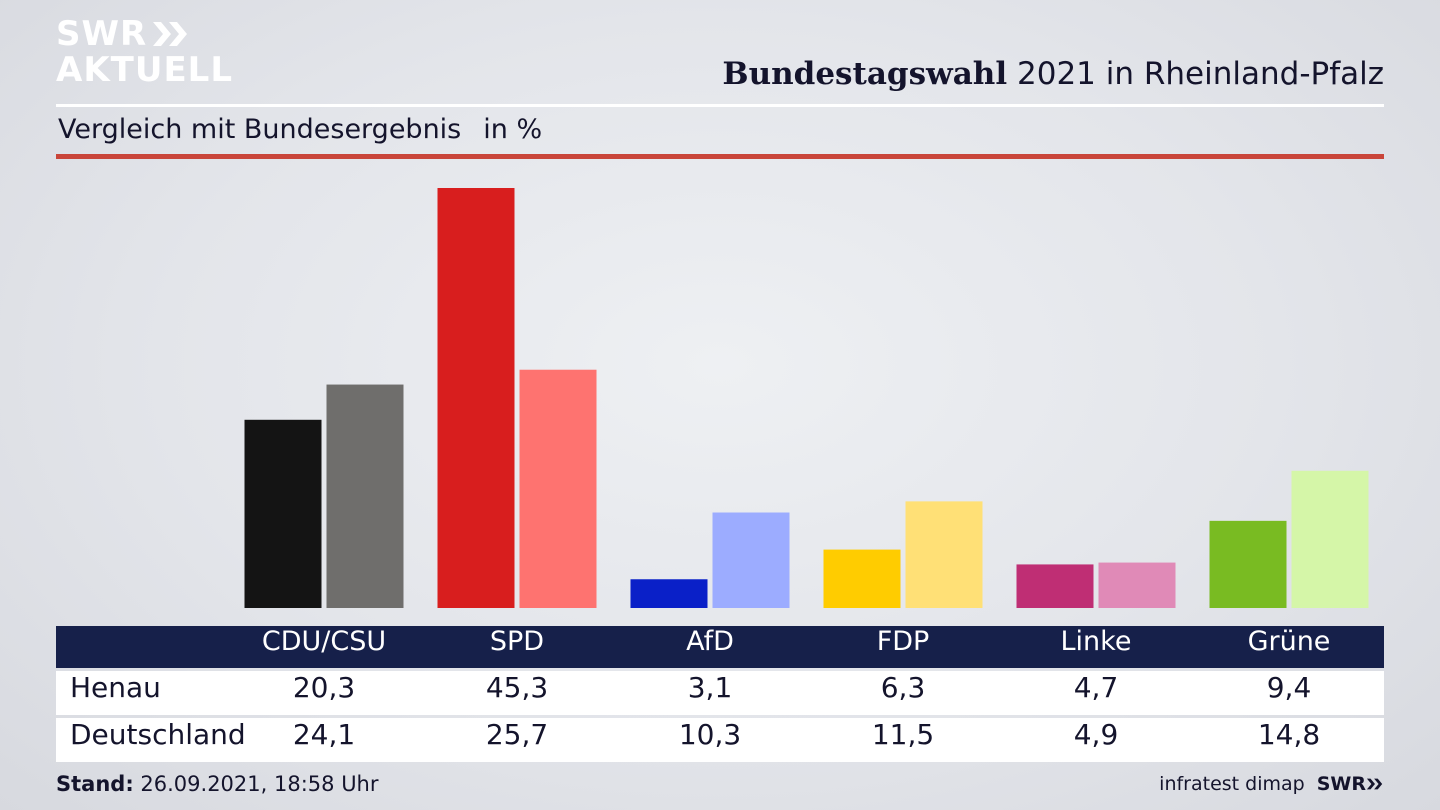 The width and height of the screenshot is (1440, 810). Describe the element at coordinates (903, 734) in the screenshot. I see `deutschland-value-3: 11,5` at that location.